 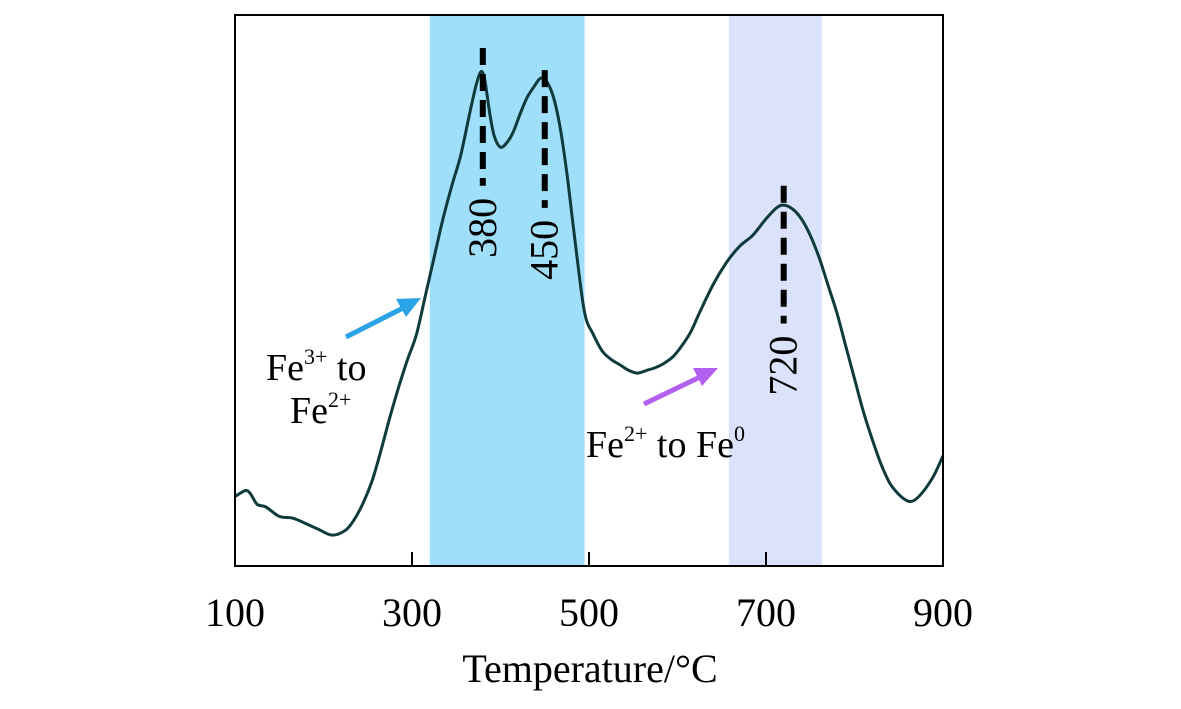 I want to click on fe3-line1: Fe3+ to, so click(x=316, y=366).